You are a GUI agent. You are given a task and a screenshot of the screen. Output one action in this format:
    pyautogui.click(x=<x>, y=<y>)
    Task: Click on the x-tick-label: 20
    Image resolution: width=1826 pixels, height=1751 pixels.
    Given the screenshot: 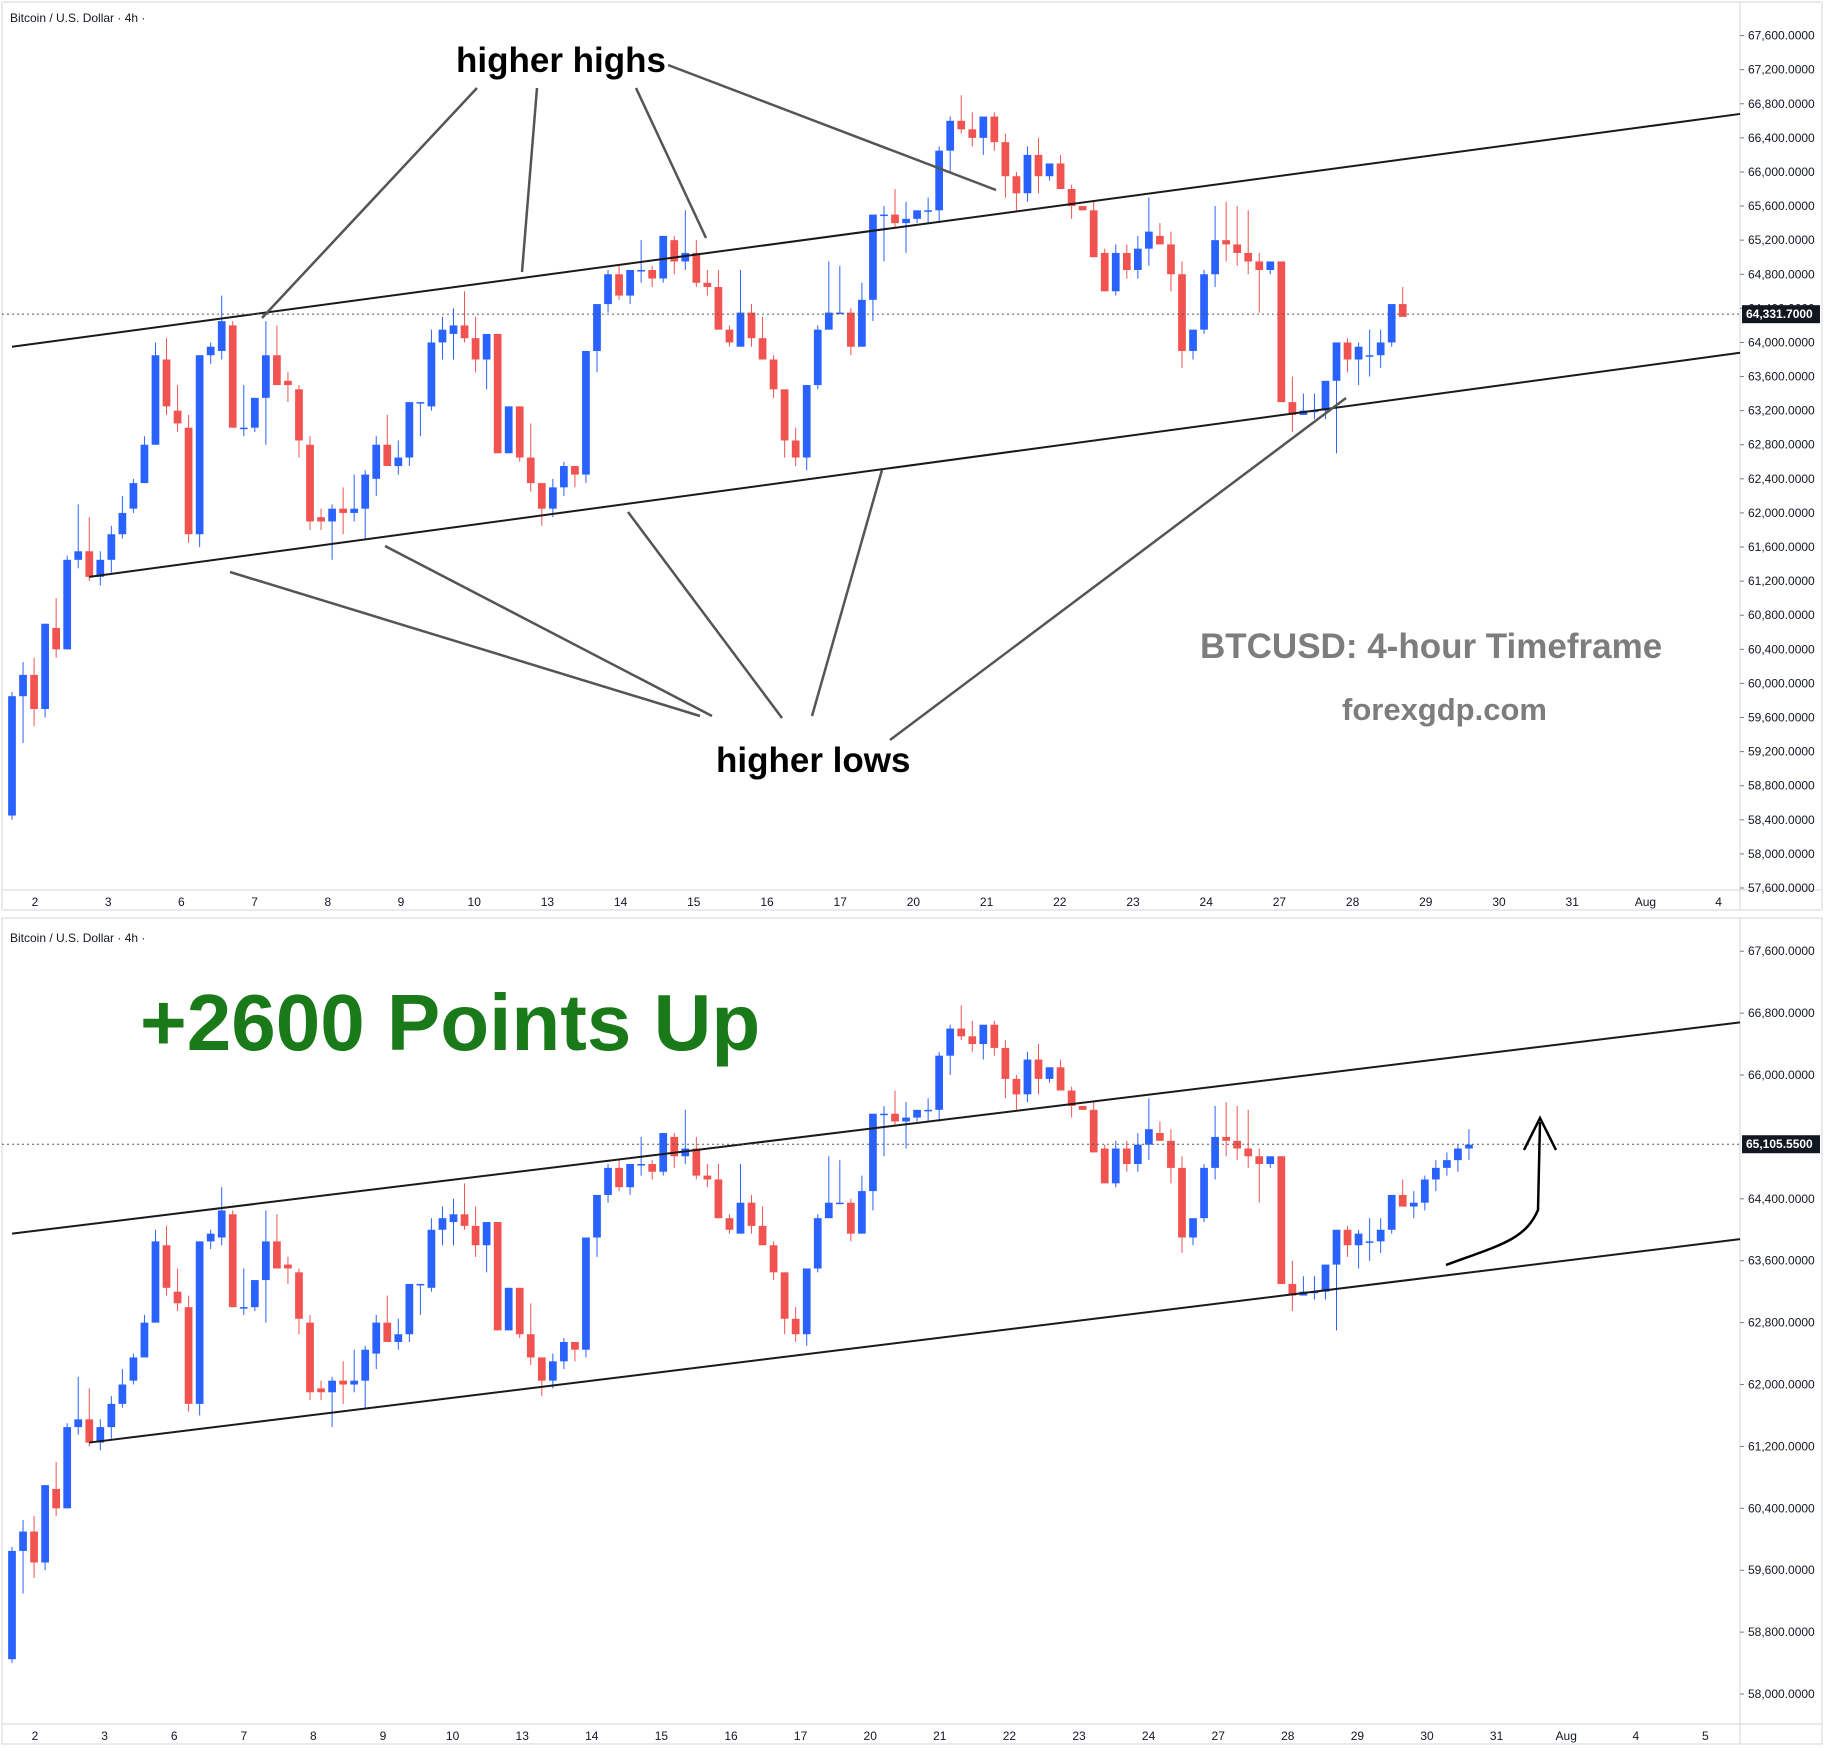 What is the action you would take?
    pyautogui.click(x=871, y=1736)
    